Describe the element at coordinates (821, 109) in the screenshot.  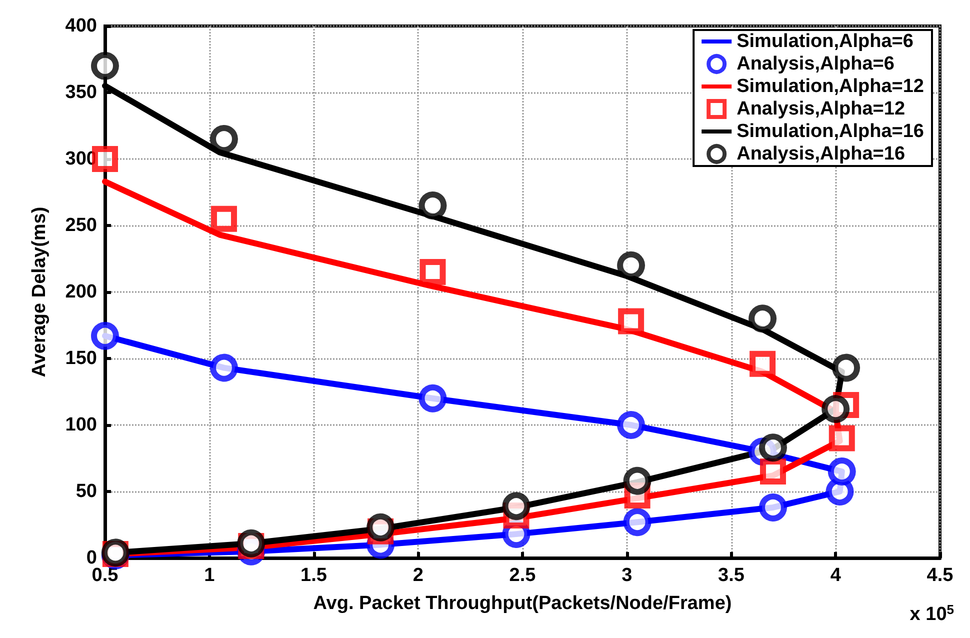
I see `legend-label: Analysis,Alpha=12` at that location.